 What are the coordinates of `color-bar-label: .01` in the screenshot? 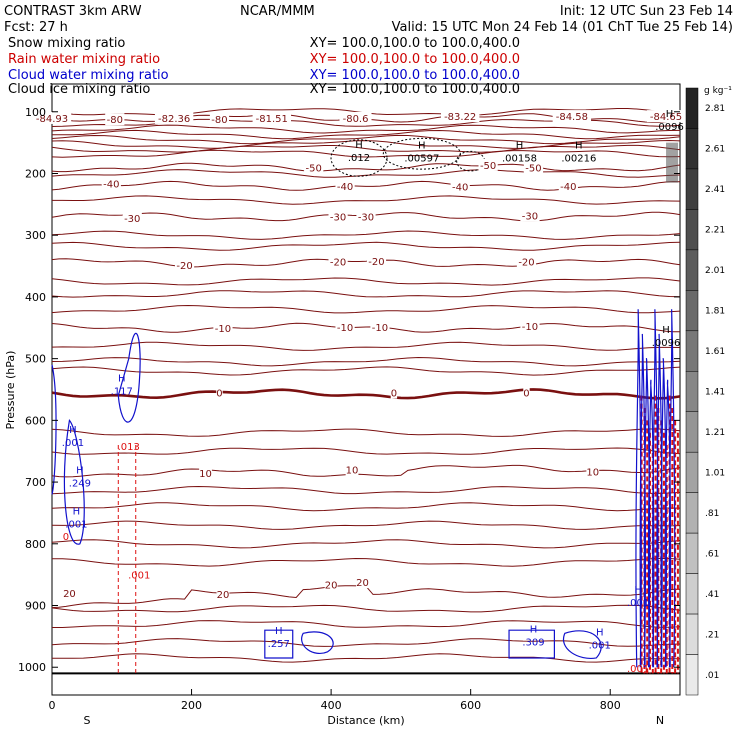 It's located at (712, 676).